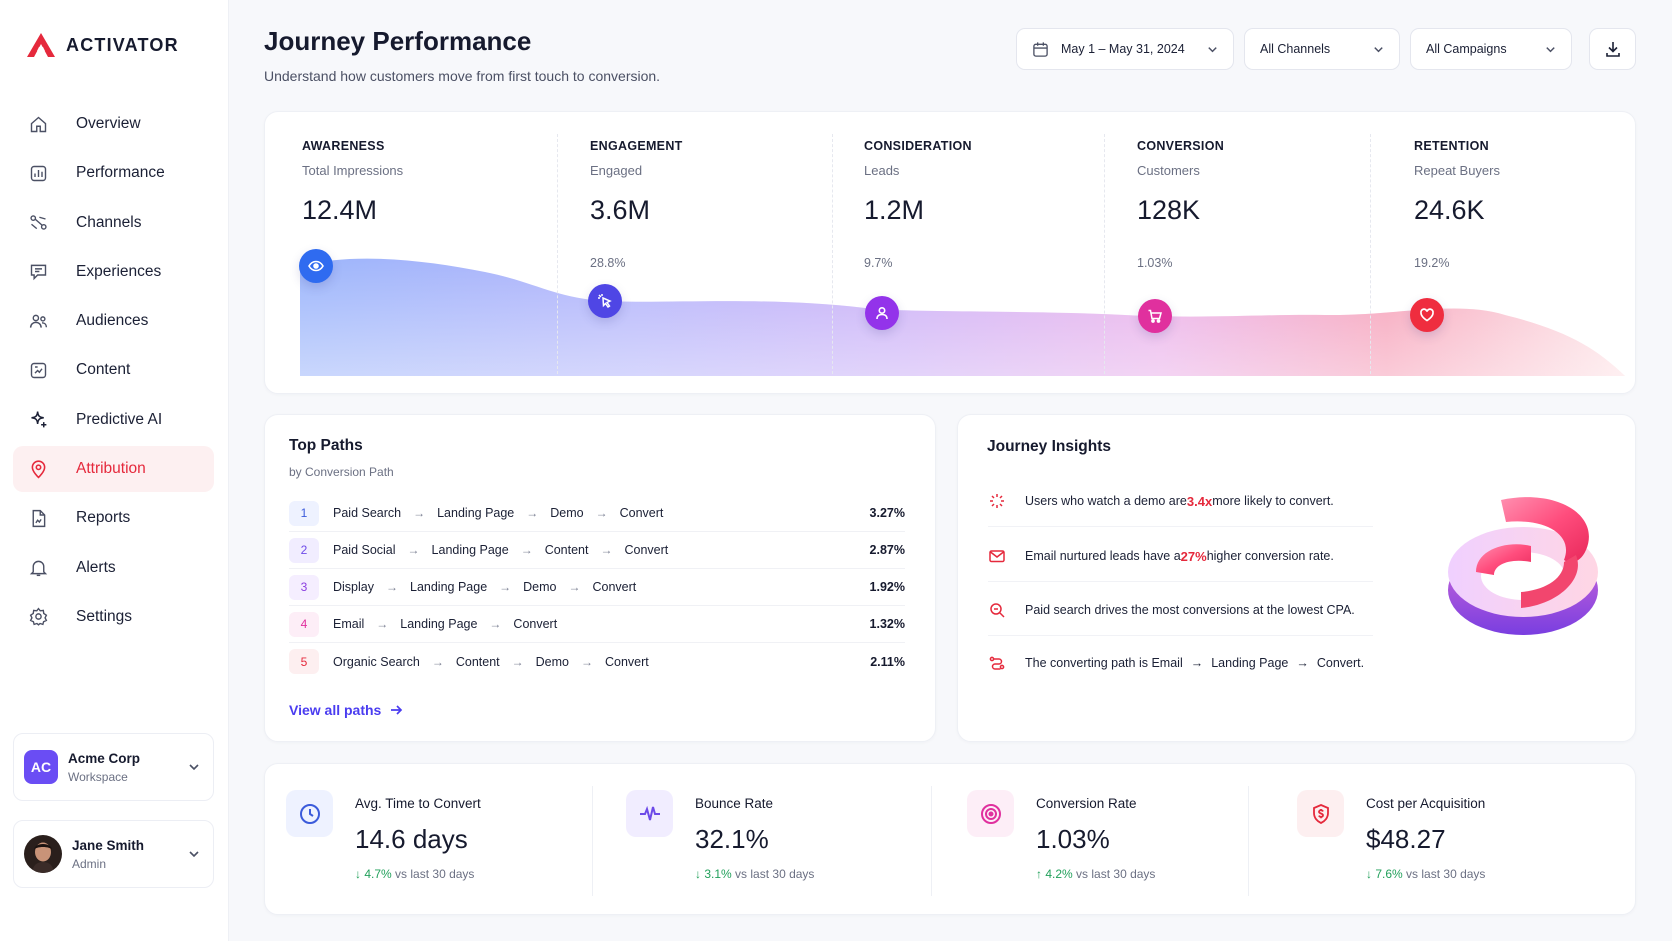 This screenshot has height=941, width=1672. I want to click on kpi-delta-value: 4.2%, so click(1059, 874).